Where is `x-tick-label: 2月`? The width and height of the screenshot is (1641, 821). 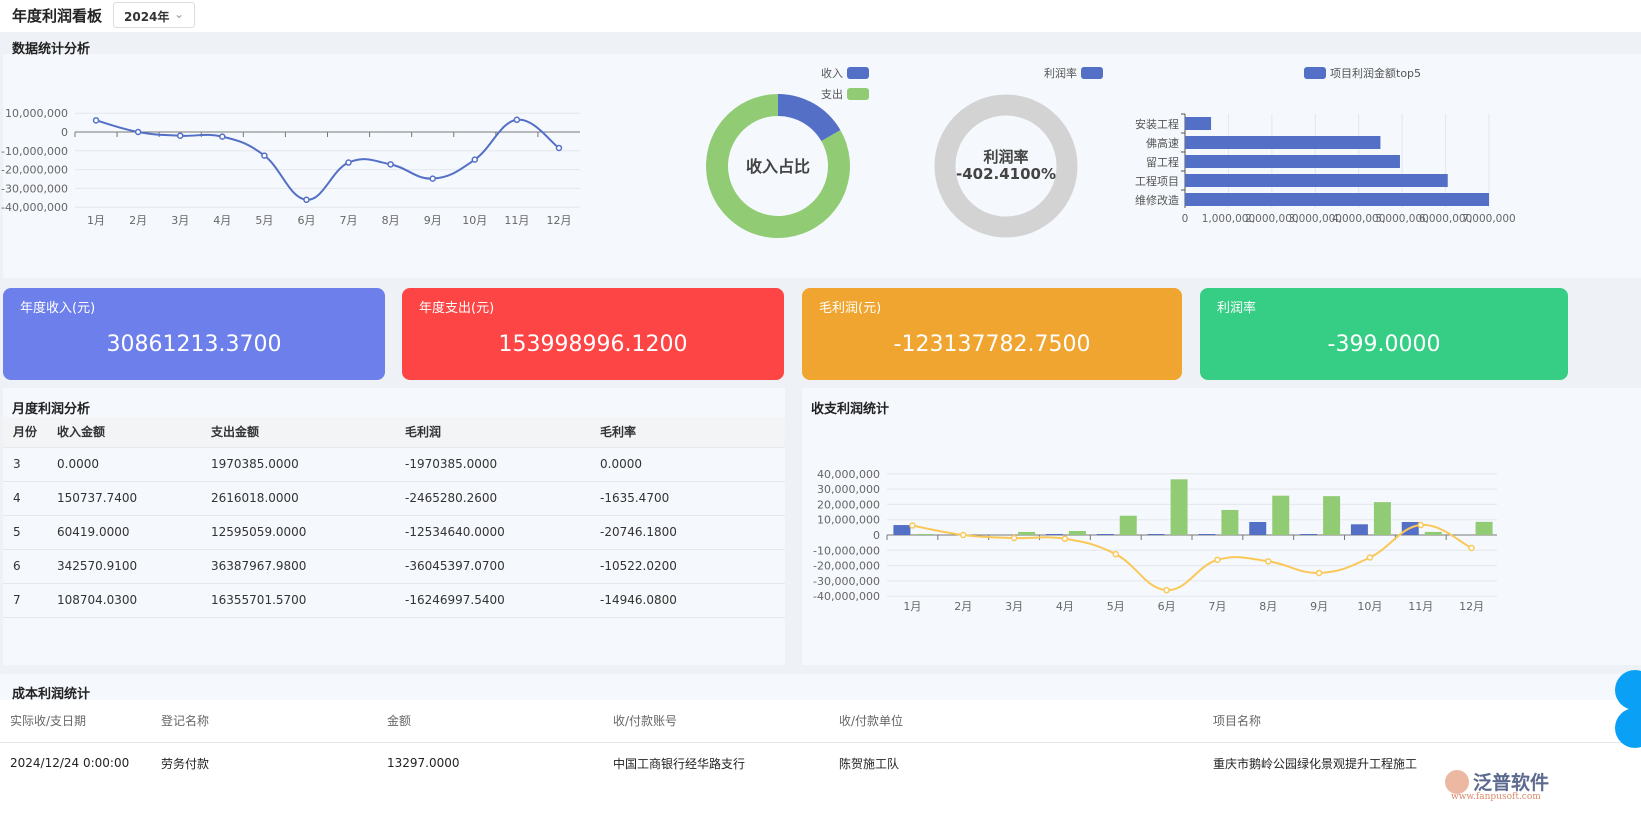
x-tick-label: 2月 is located at coordinates (963, 606).